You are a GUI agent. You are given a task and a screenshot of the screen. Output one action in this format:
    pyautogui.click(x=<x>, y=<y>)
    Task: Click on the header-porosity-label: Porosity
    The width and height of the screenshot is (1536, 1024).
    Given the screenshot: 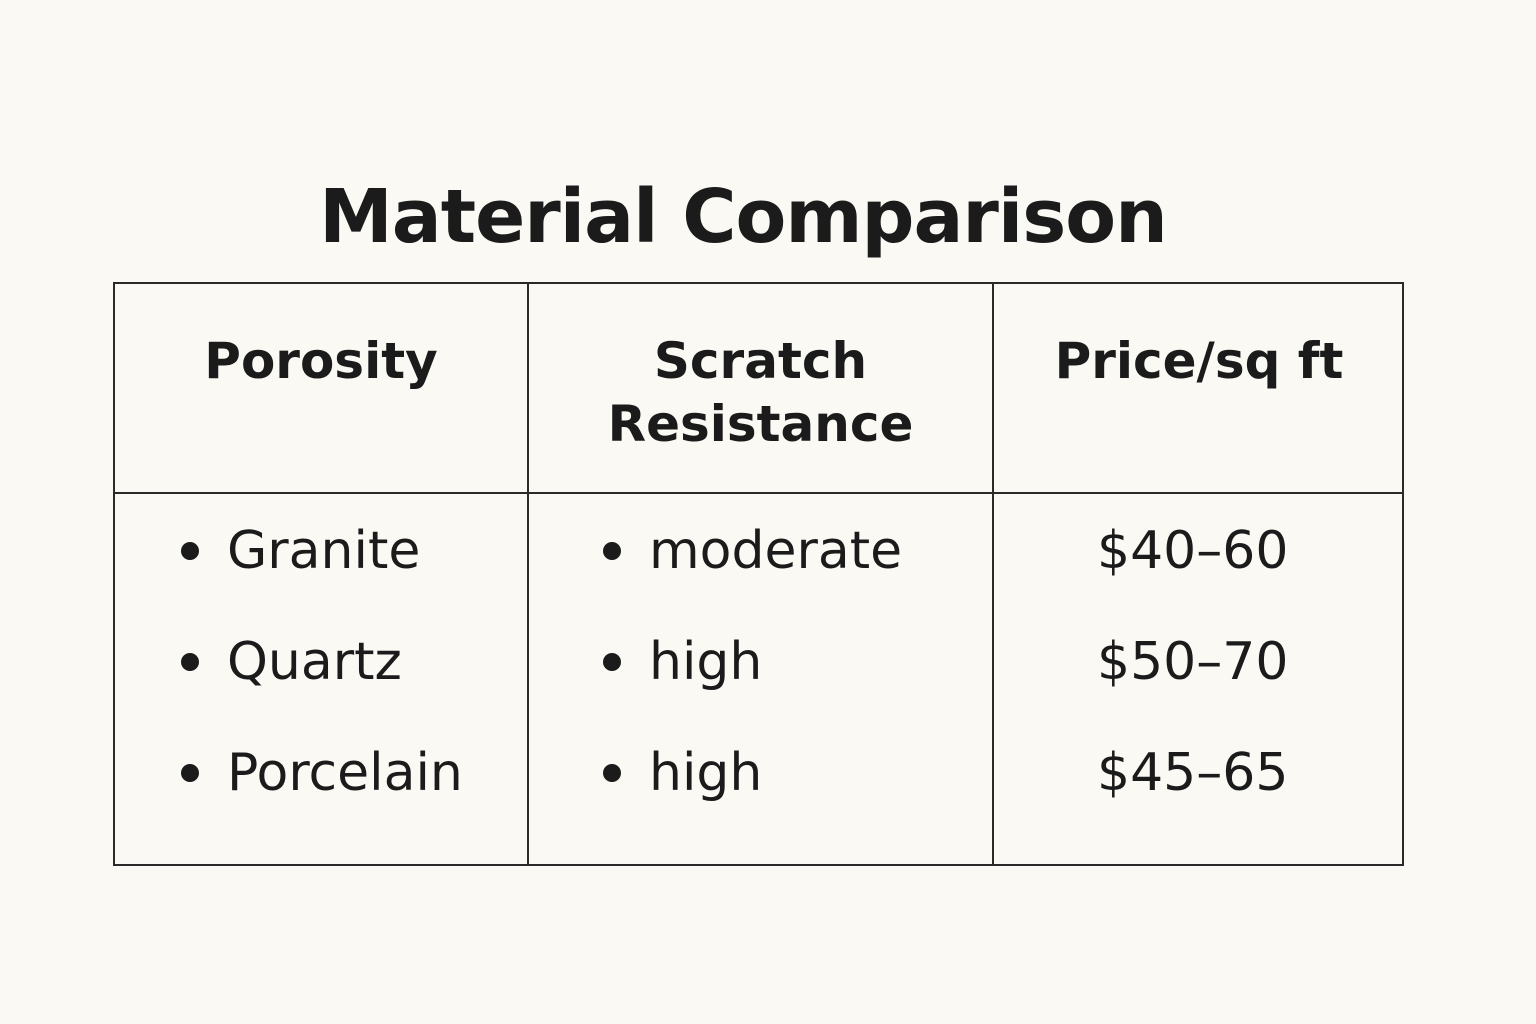 What is the action you would take?
    pyautogui.click(x=321, y=361)
    